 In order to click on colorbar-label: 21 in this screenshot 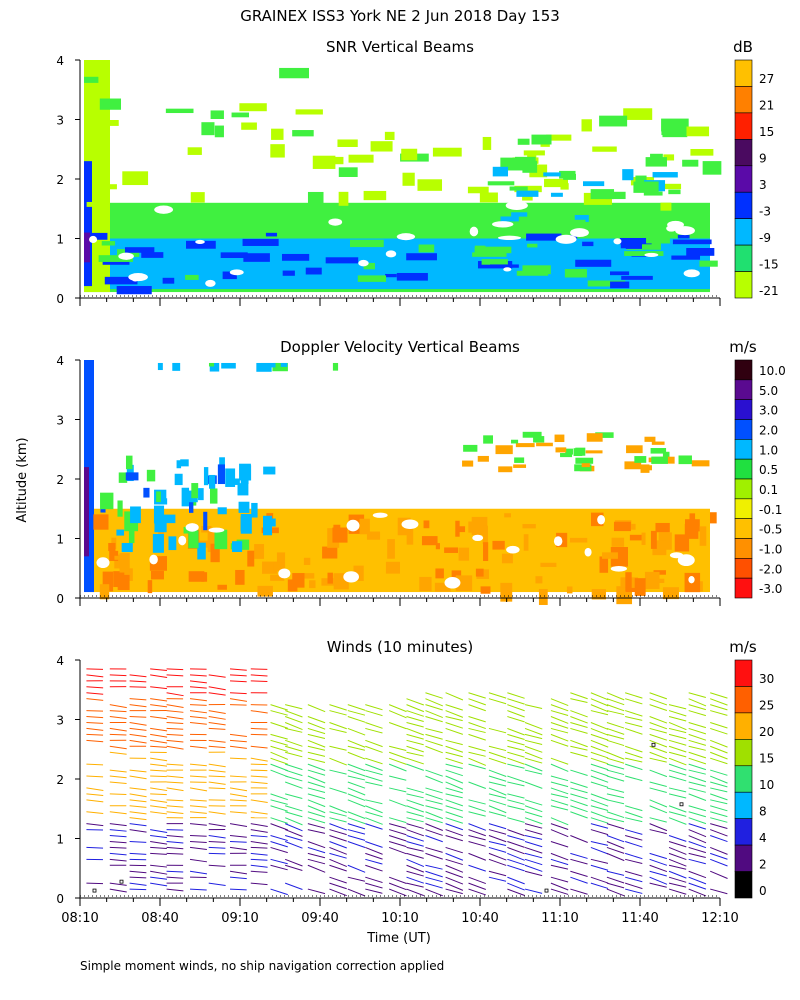, I will do `click(766, 106)`.